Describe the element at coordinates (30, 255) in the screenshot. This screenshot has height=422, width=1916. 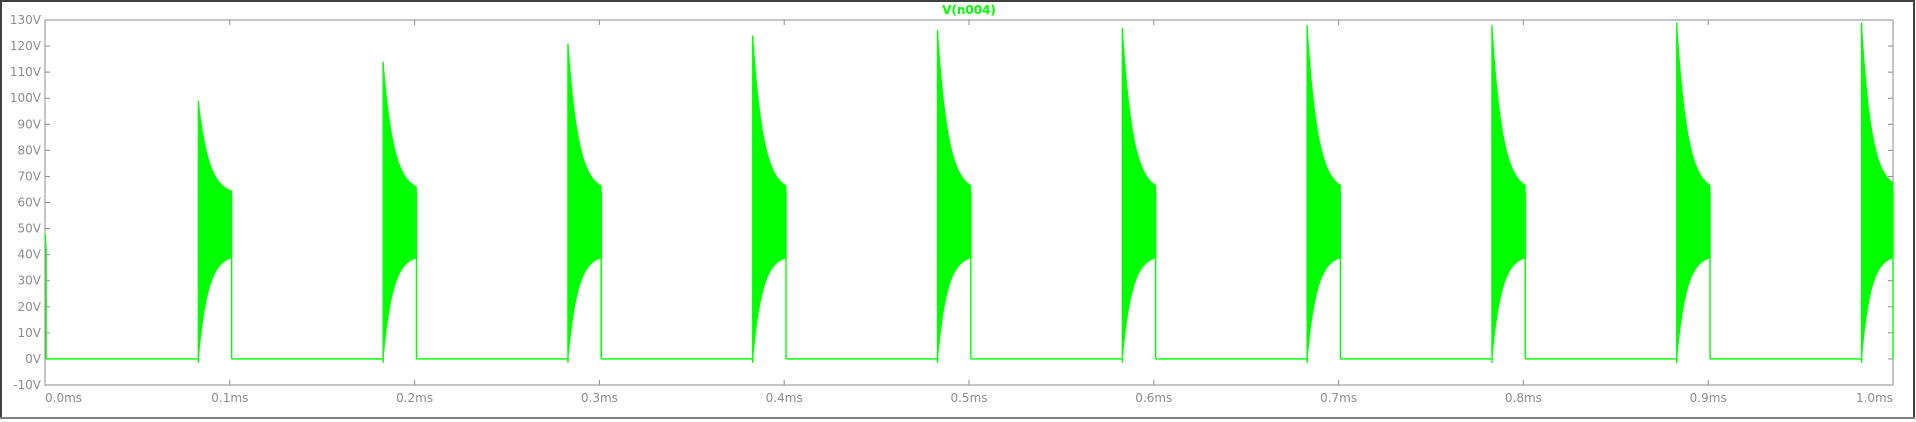
I see `y-tick-label: 40V` at that location.